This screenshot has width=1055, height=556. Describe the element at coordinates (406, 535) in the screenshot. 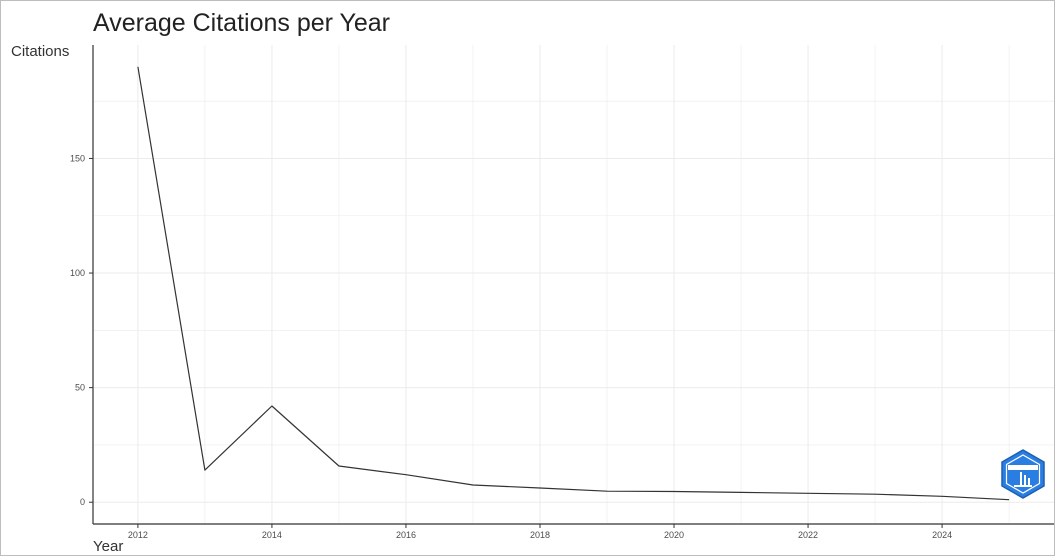

I see `x-tick-label: 2016` at that location.